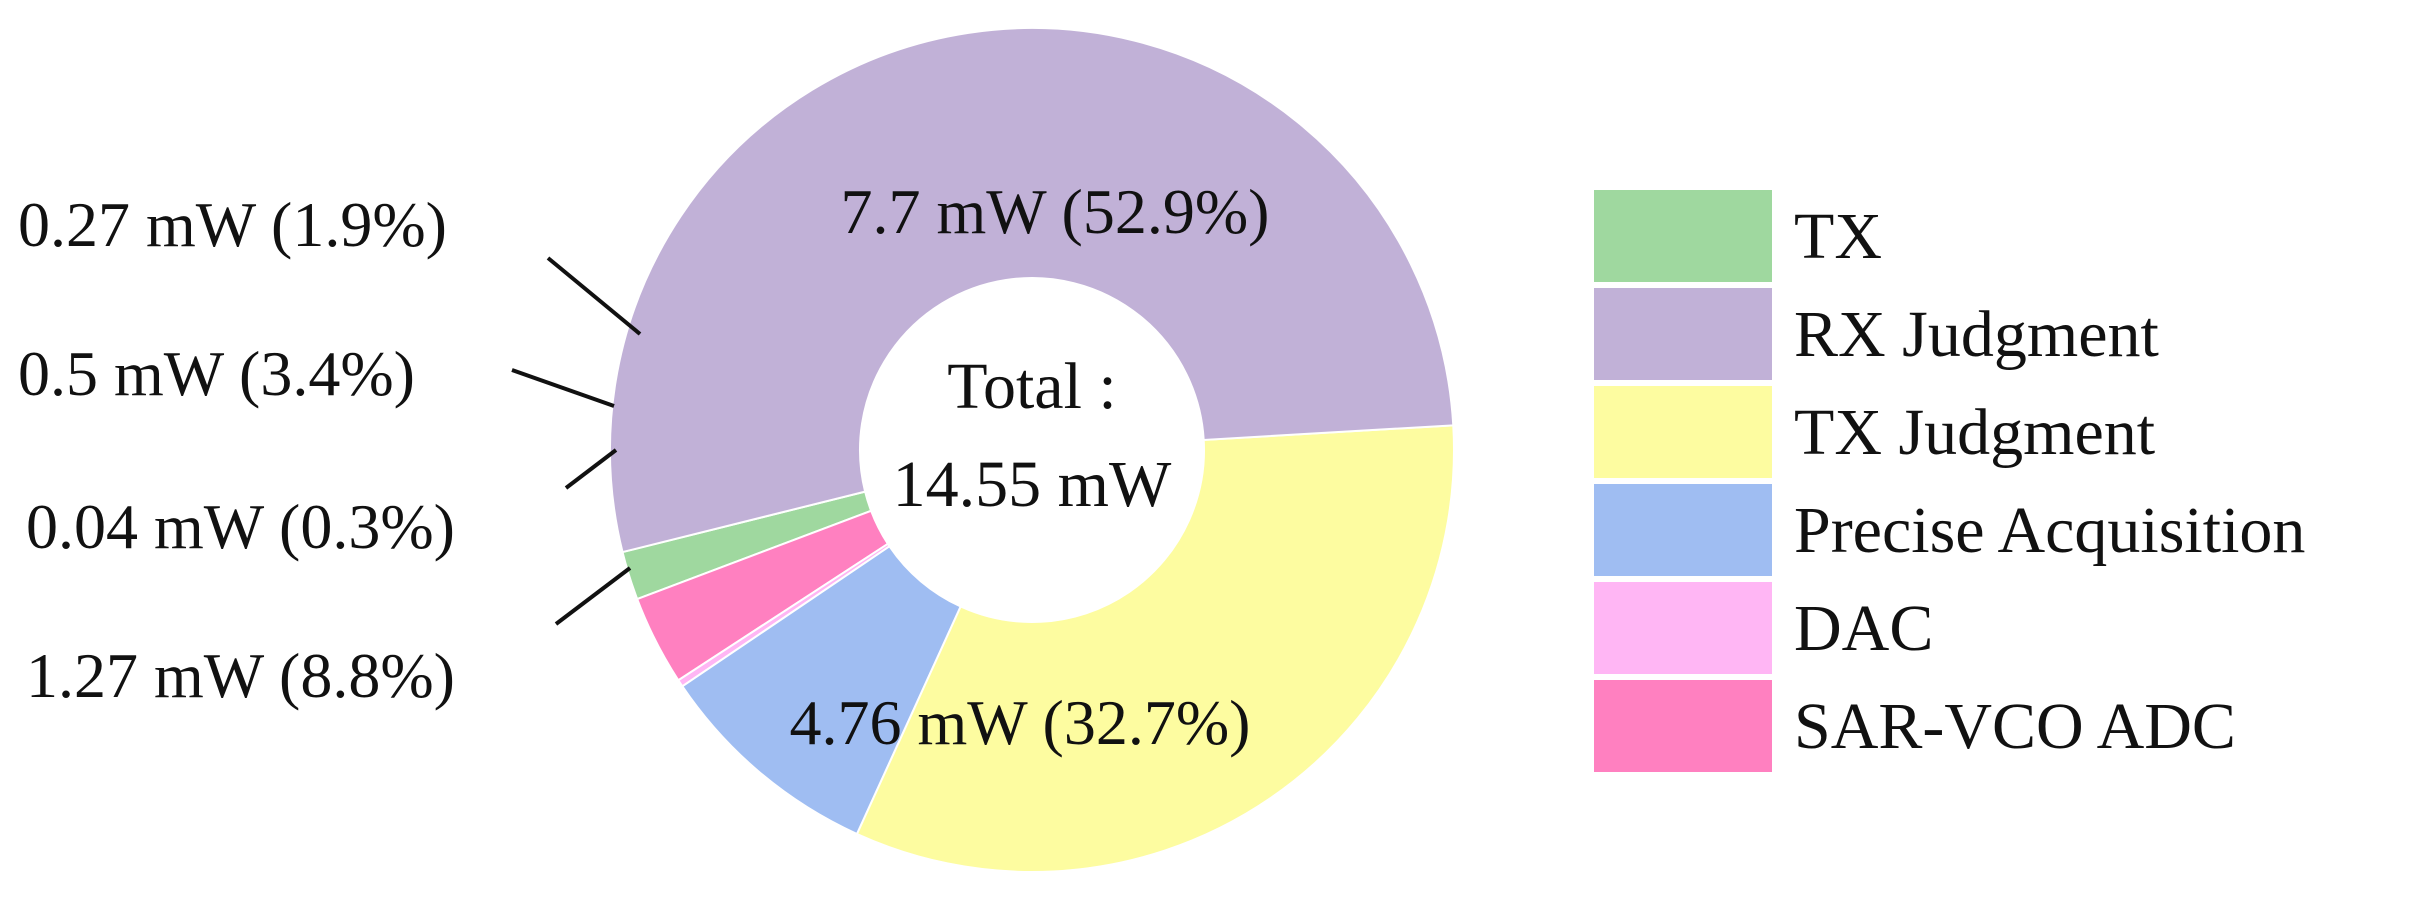  What do you see at coordinates (1020, 722) in the screenshot?
I see `data-label-tx-judgment: 4.76 mW (32.7%)` at bounding box center [1020, 722].